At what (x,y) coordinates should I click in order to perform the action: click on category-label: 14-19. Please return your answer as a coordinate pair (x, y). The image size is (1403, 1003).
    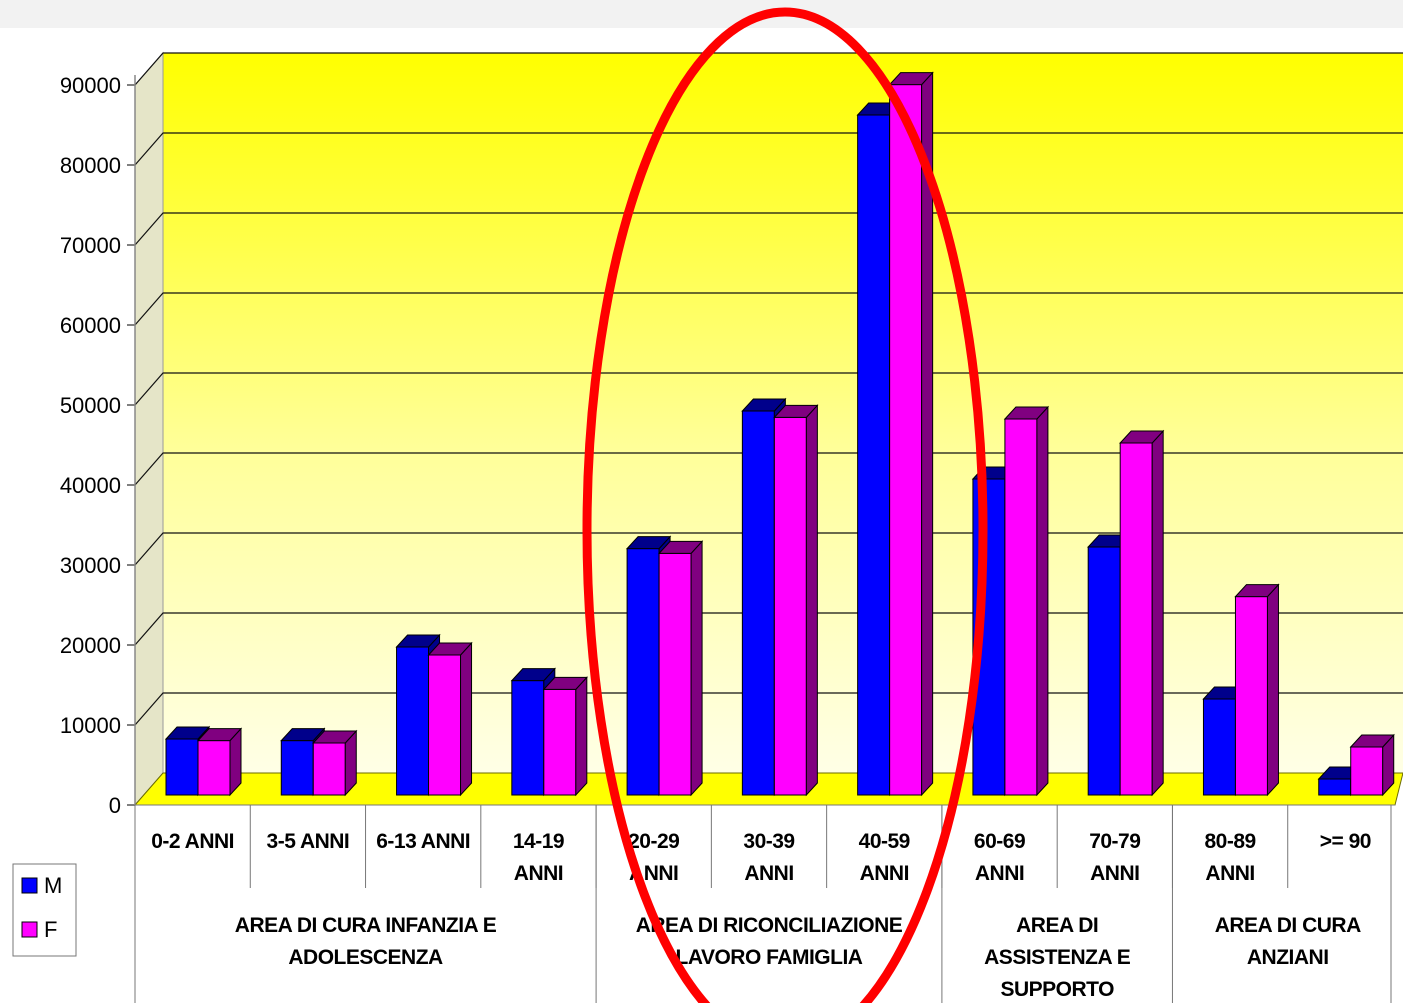
    Looking at the image, I should click on (538, 841).